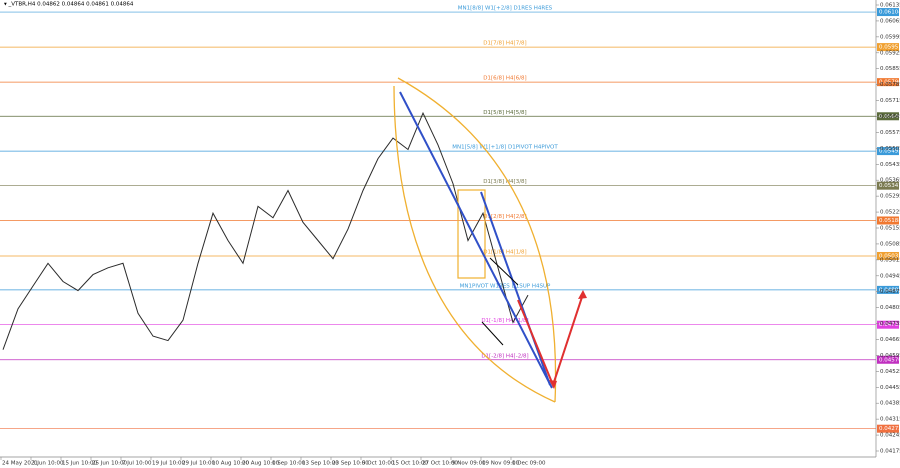  Describe the element at coordinates (890, 213) in the screenshot. I see `y-tick-label: 0.05225` at that location.